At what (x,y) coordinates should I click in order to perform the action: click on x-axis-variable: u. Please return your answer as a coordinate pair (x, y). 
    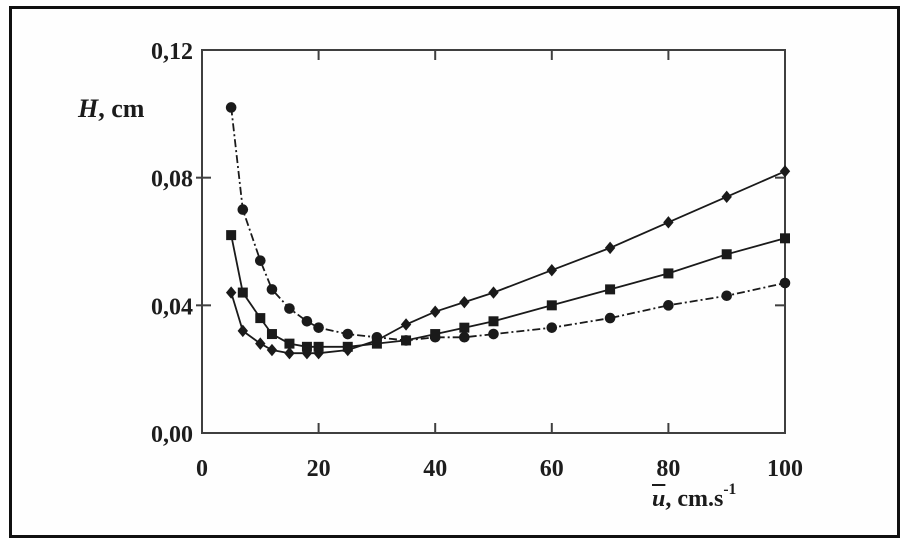
    Looking at the image, I should click on (659, 499).